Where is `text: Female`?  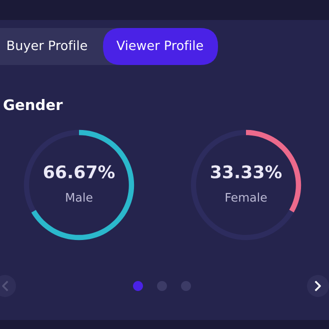 text: Female is located at coordinates (246, 197).